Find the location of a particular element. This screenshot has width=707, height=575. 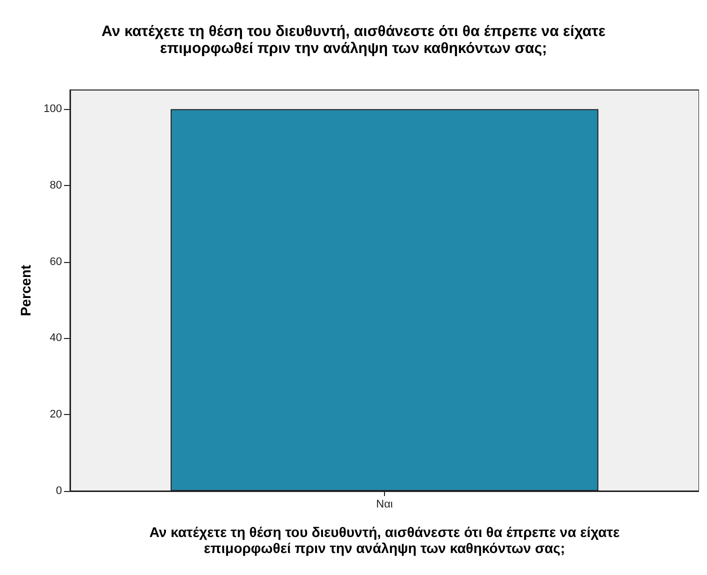

x-tick-label: Ναι is located at coordinates (385, 504).